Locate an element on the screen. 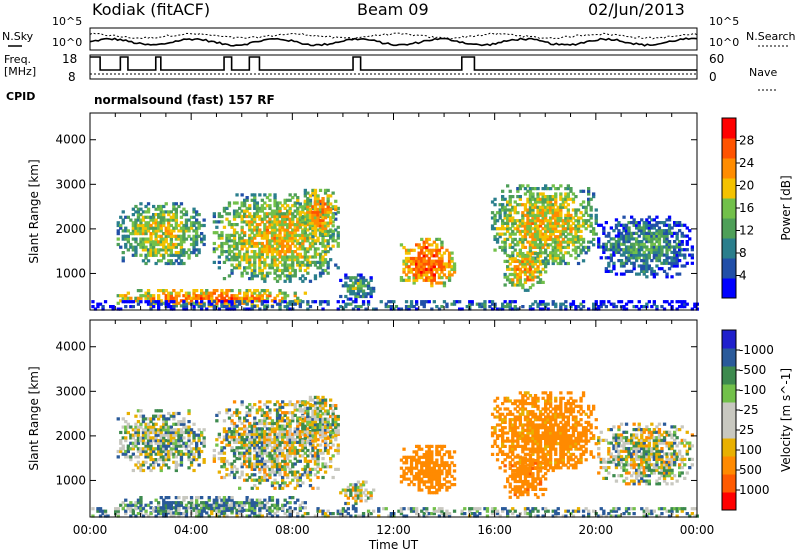 Image resolution: width=800 pixels, height=554 pixels. freq-line is located at coordinates (393, 63).